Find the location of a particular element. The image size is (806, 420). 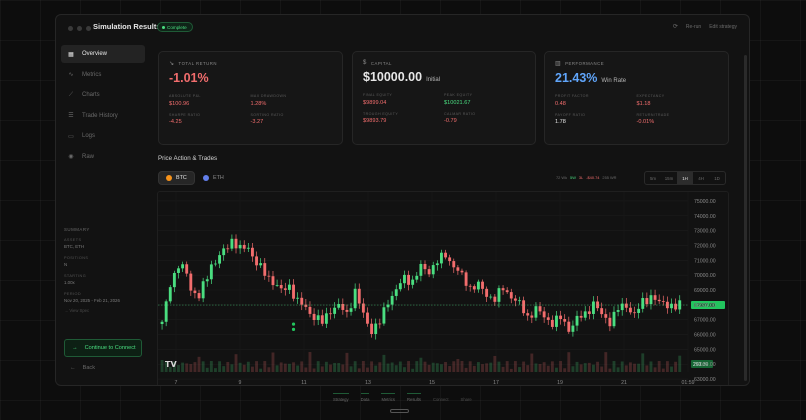

symbol-tab-eth: ETH is located at coordinates (213, 178).